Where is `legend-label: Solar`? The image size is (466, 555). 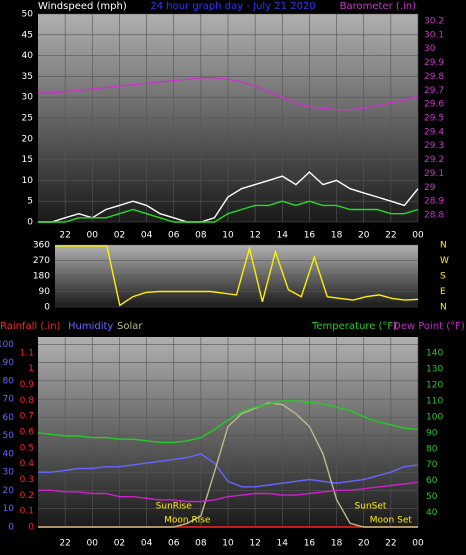 legend-label: Solar is located at coordinates (130, 326).